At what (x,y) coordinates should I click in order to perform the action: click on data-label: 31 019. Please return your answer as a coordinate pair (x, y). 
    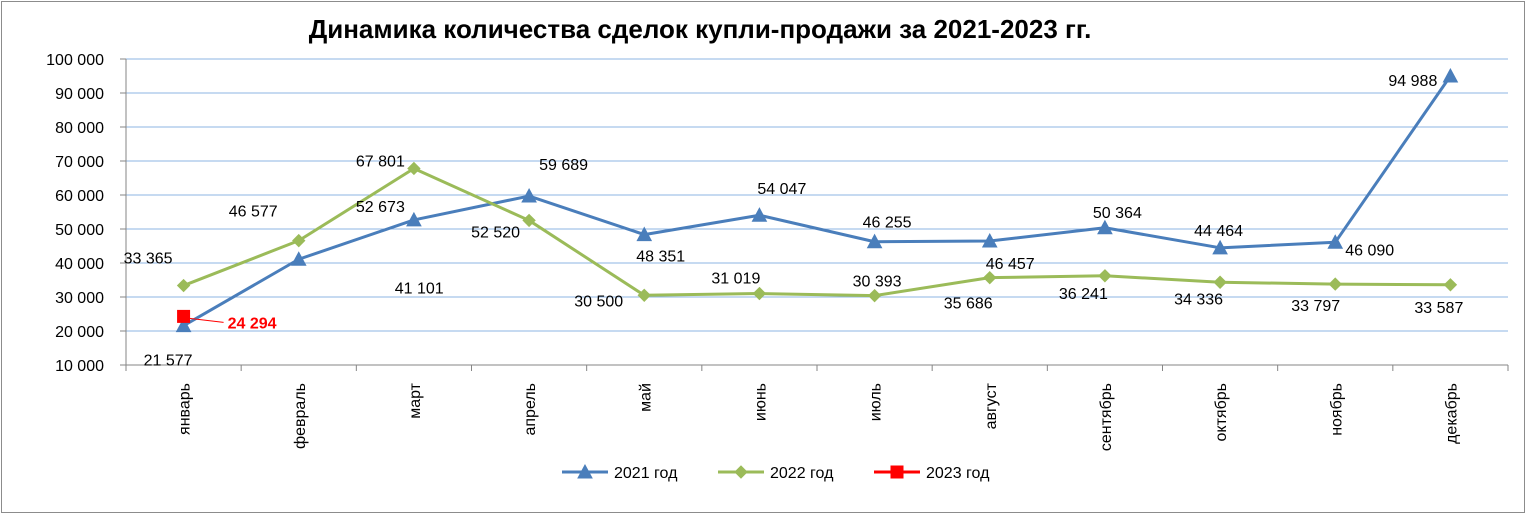
    Looking at the image, I should click on (735, 279).